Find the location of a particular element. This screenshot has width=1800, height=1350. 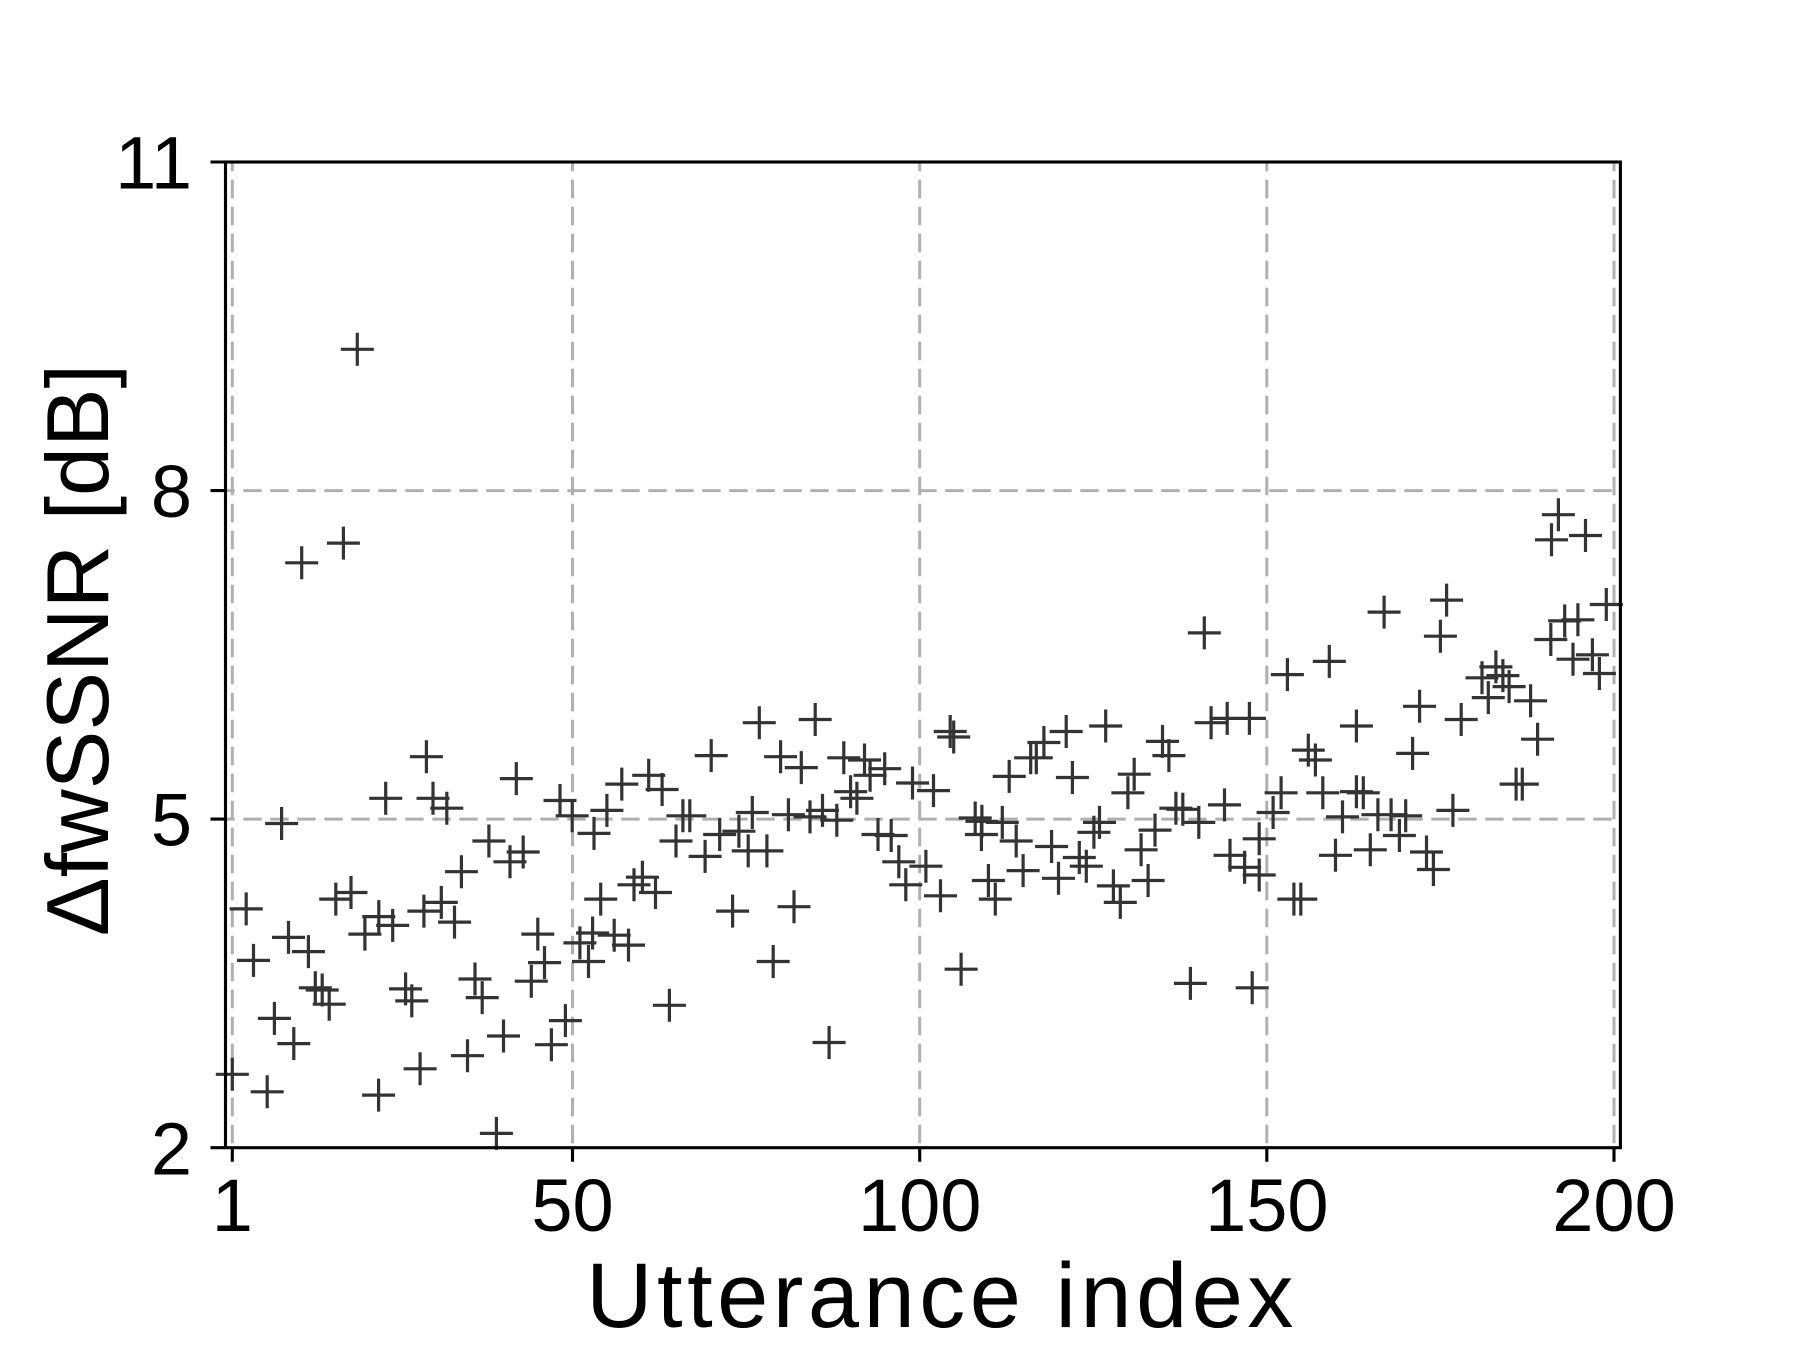

svg-text: 150 is located at coordinates (1266, 1205).